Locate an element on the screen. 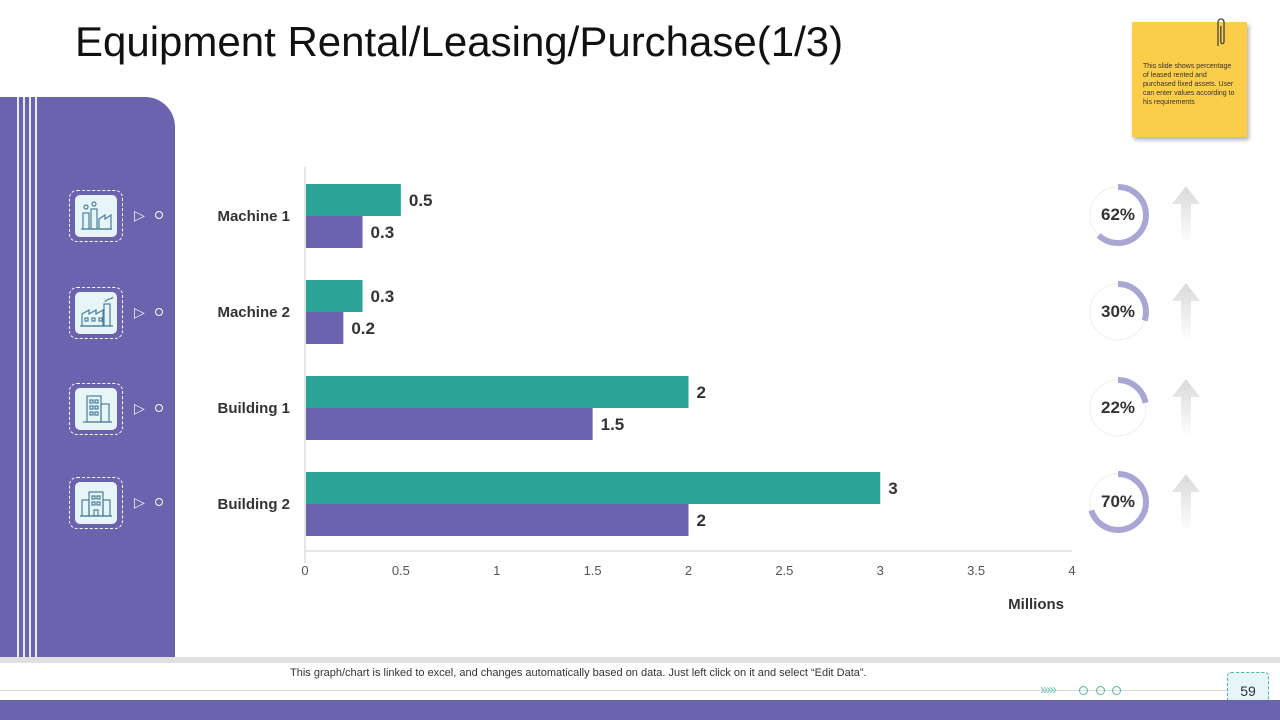 Image resolution: width=1280 pixels, height=720 pixels. percent-label: 70% is located at coordinates (1118, 501).